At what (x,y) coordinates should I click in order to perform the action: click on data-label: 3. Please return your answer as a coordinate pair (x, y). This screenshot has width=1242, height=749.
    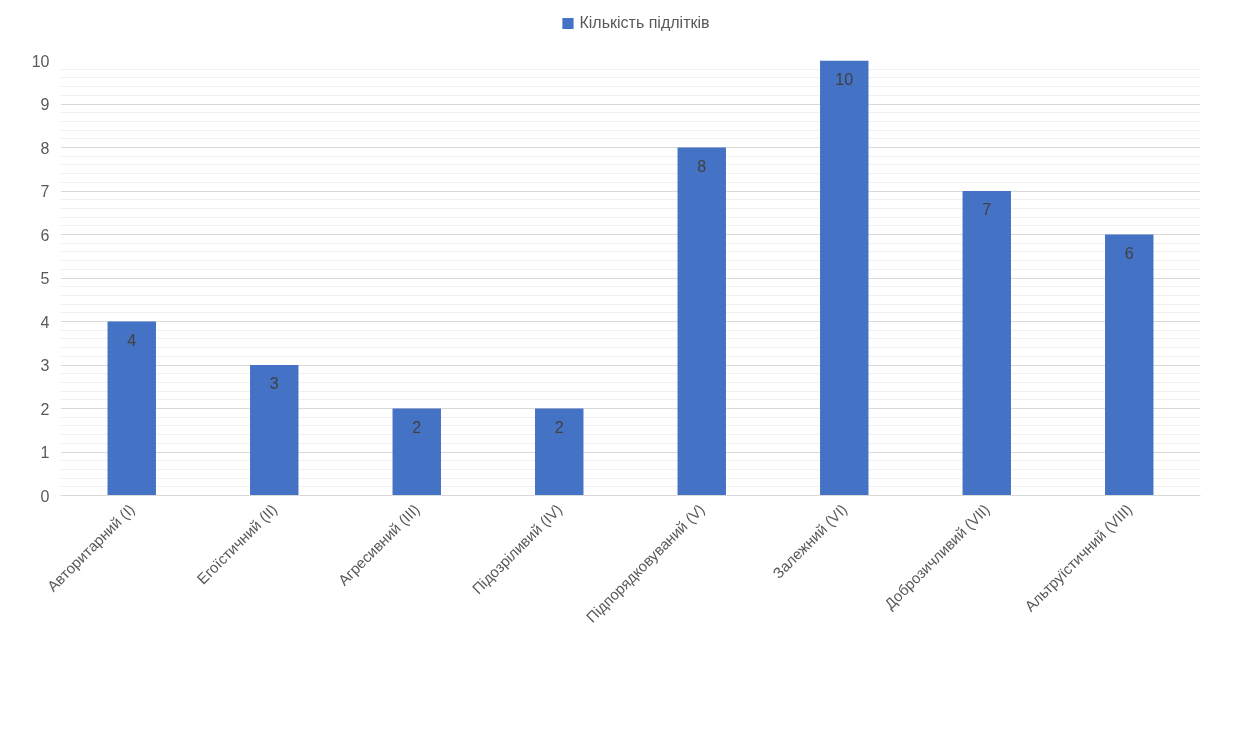
    Looking at the image, I should click on (274, 383).